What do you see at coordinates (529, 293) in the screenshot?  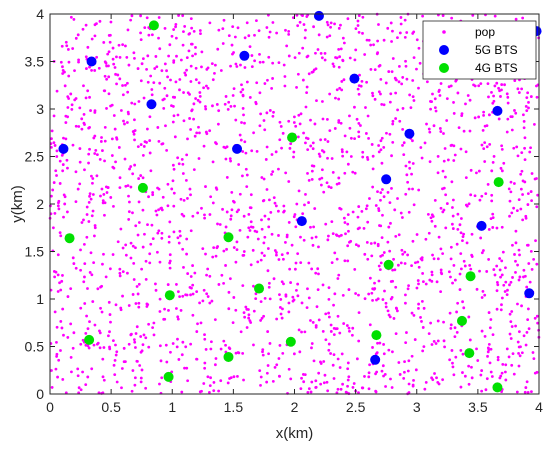 I see `5g-bts-point` at bounding box center [529, 293].